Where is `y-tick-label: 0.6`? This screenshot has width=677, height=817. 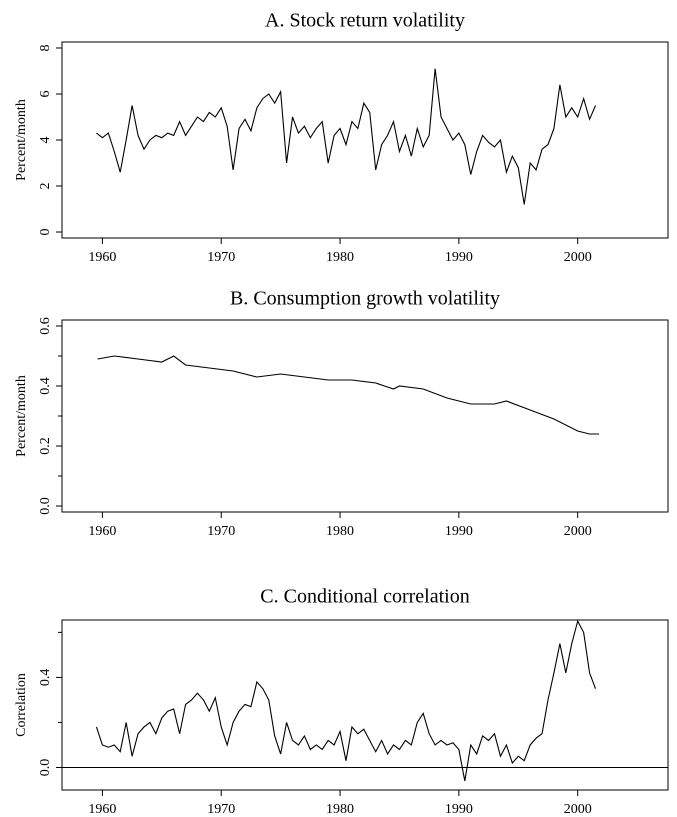 y-tick-label: 0.6 is located at coordinates (45, 326).